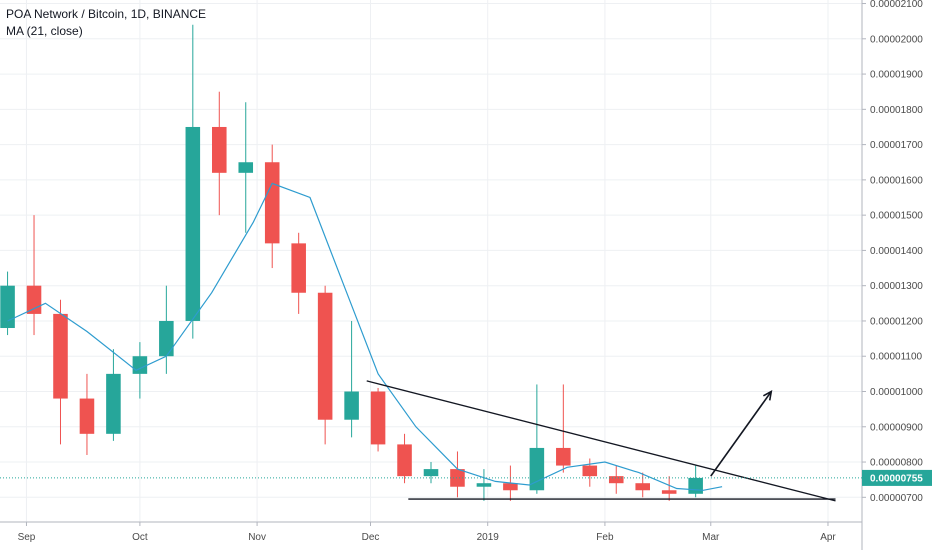  Describe the element at coordinates (896, 251) in the screenshot. I see `y-tick-label: 0.00001400` at that location.